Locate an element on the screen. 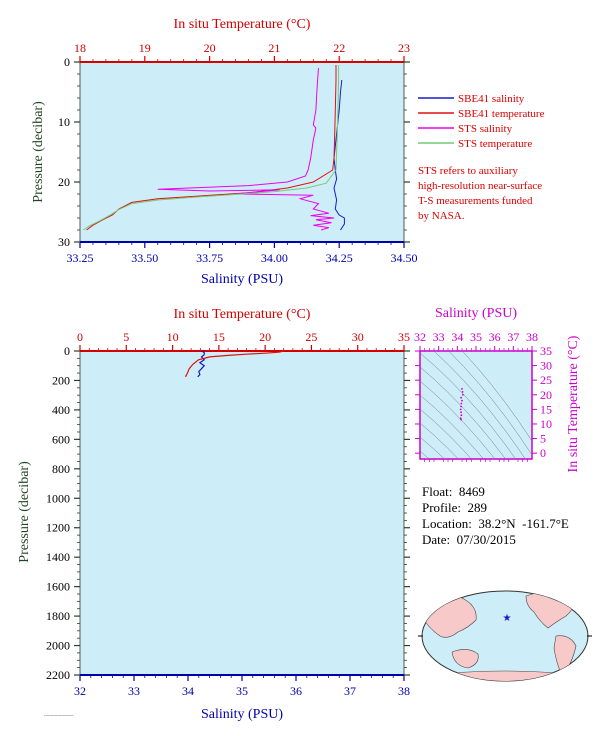  top-sal-ticks: 33.25 33.50 33.75 34.00 34.25 34.50 is located at coordinates (242, 253).